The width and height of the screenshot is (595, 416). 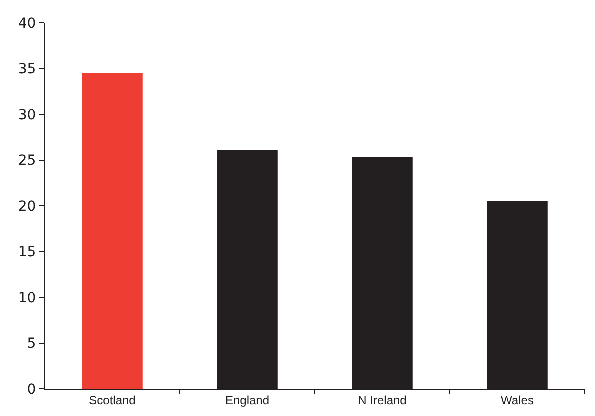 I want to click on y-tick-label: 35, so click(x=27, y=70).